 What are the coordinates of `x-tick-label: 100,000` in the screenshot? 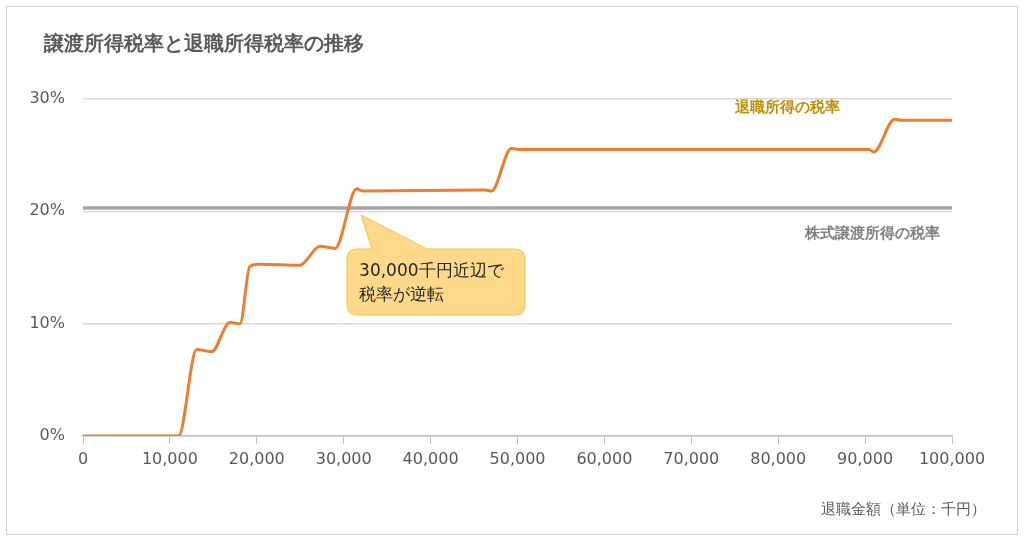 It's located at (952, 458).